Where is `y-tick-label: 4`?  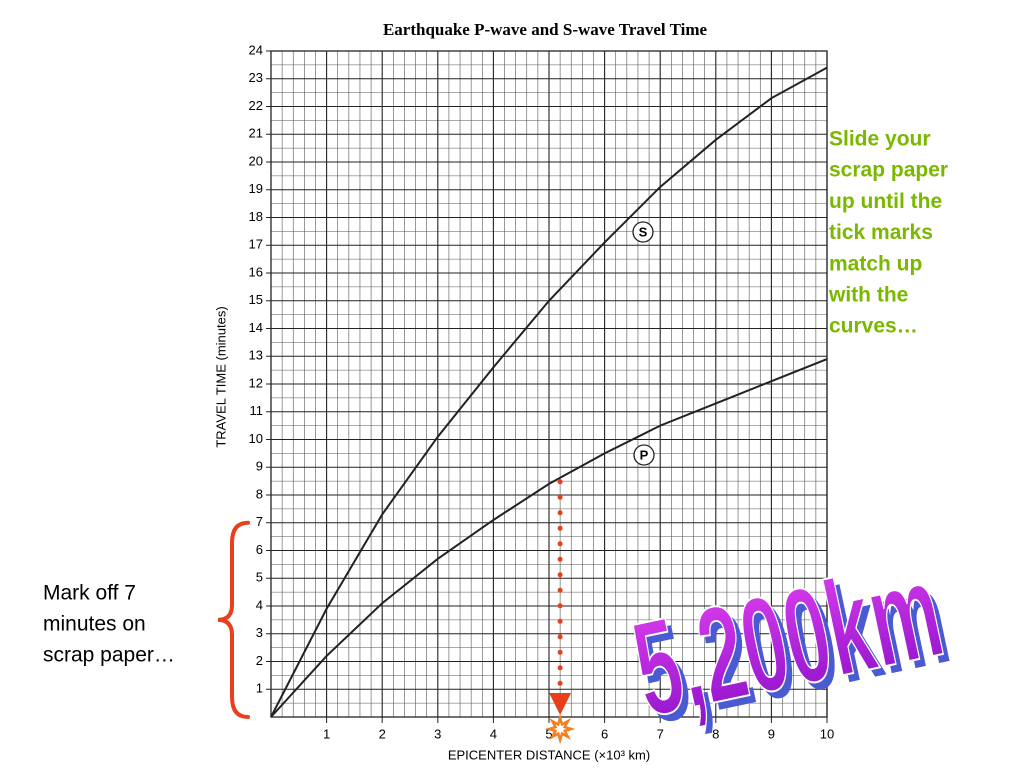
y-tick-label: 4 is located at coordinates (259, 604).